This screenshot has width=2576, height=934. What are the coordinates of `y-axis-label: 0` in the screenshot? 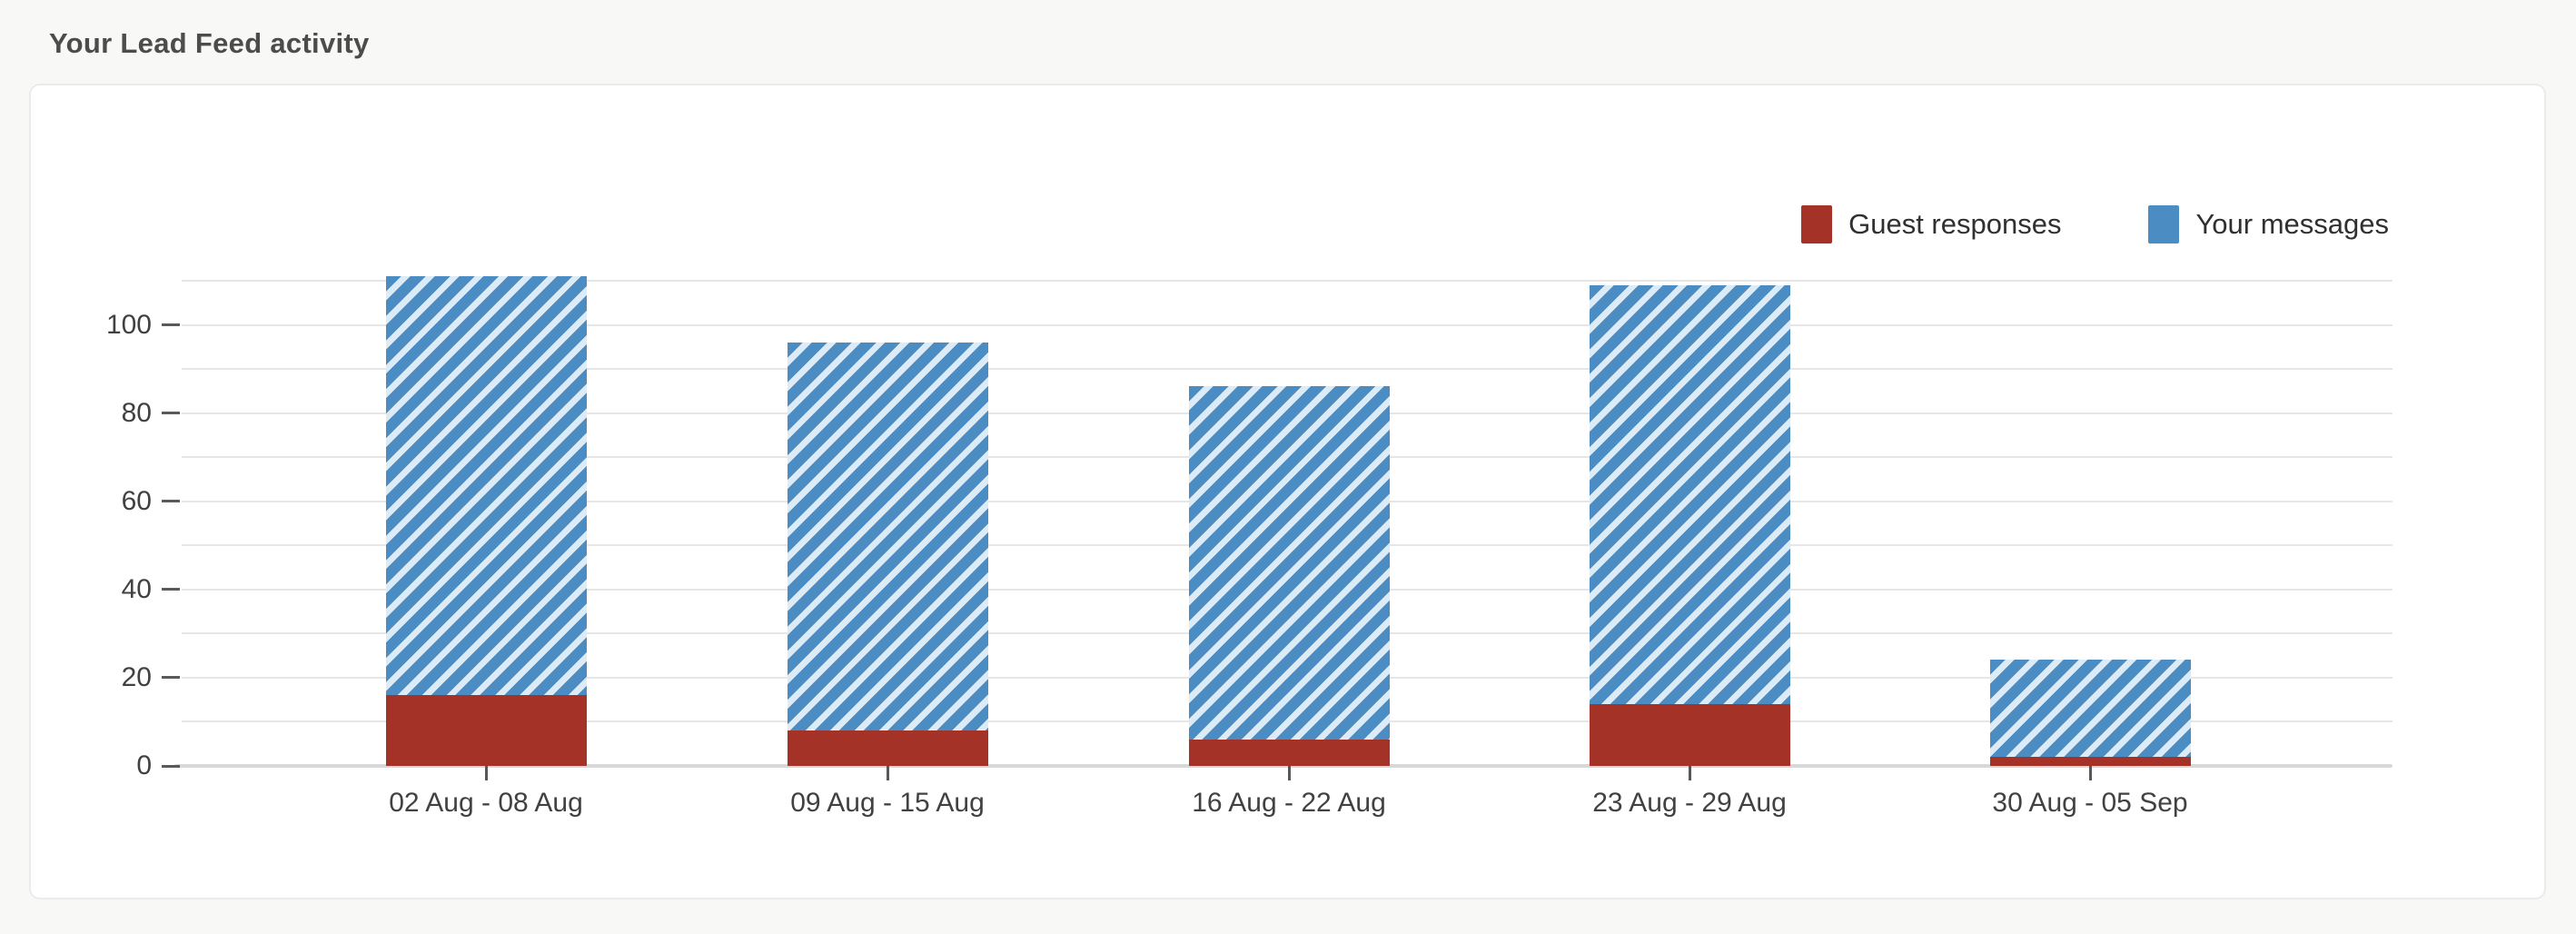 It's located at (144, 765).